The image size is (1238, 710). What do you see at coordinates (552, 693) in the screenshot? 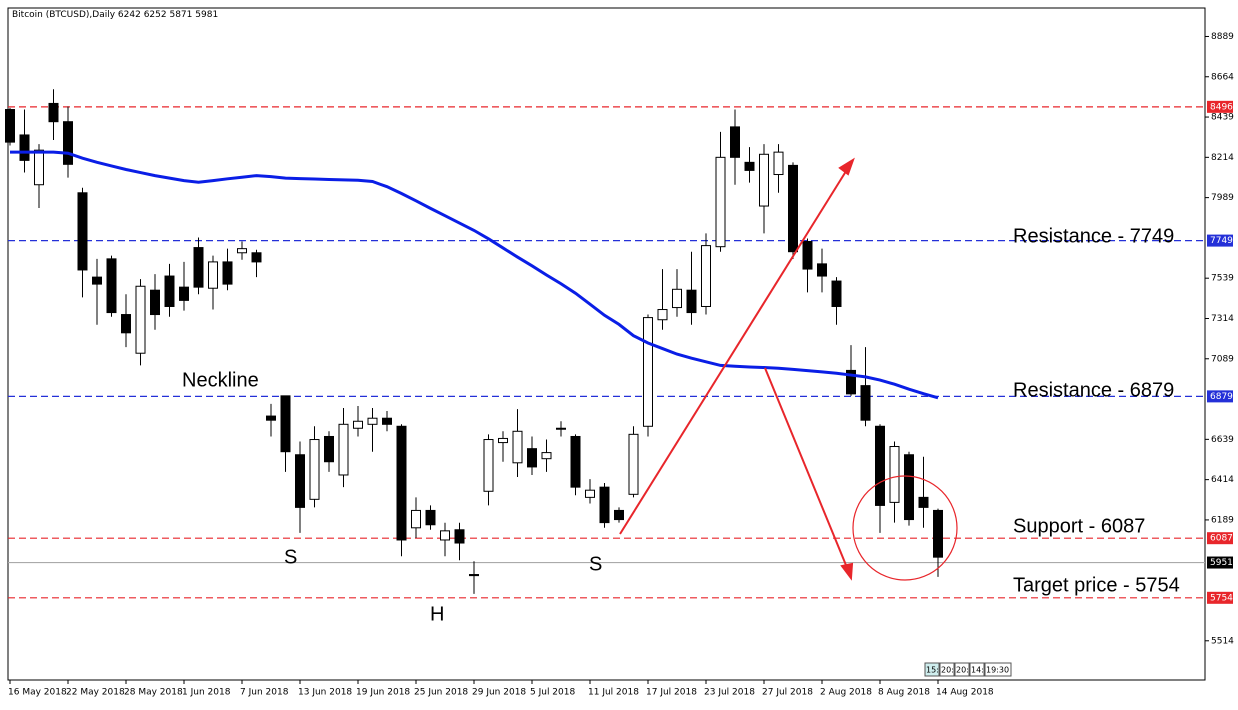
I see `x-tick-label: 5 Jul 2018` at bounding box center [552, 693].